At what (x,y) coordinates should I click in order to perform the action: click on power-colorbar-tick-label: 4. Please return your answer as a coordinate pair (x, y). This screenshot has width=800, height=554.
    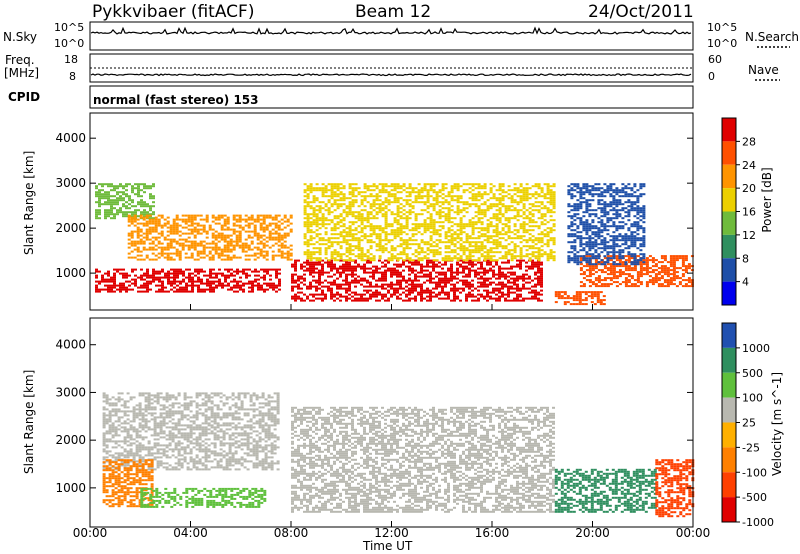
    Looking at the image, I should click on (745, 282).